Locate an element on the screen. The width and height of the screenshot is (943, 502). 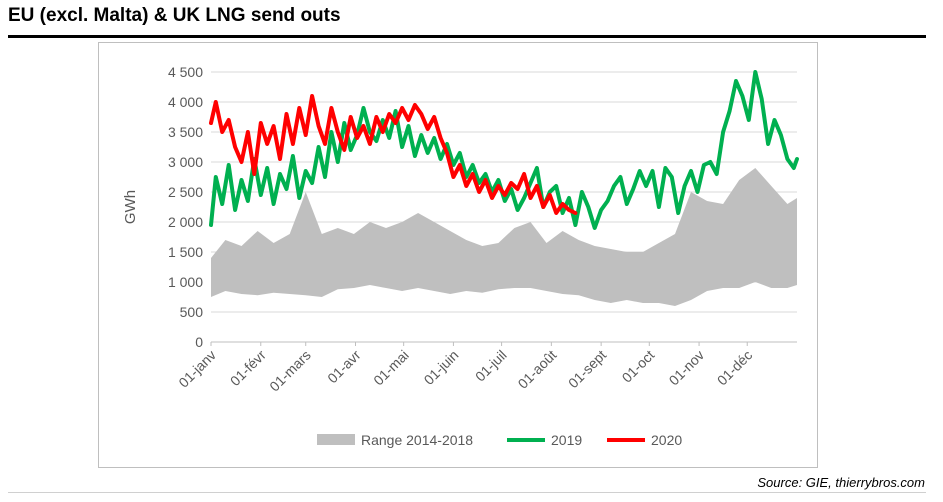
x-tick-label: 01-oct is located at coordinates (638, 366).